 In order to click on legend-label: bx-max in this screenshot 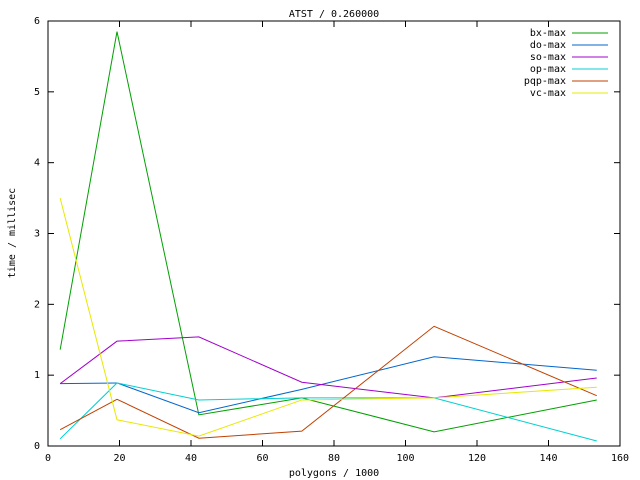, I will do `click(548, 33)`.